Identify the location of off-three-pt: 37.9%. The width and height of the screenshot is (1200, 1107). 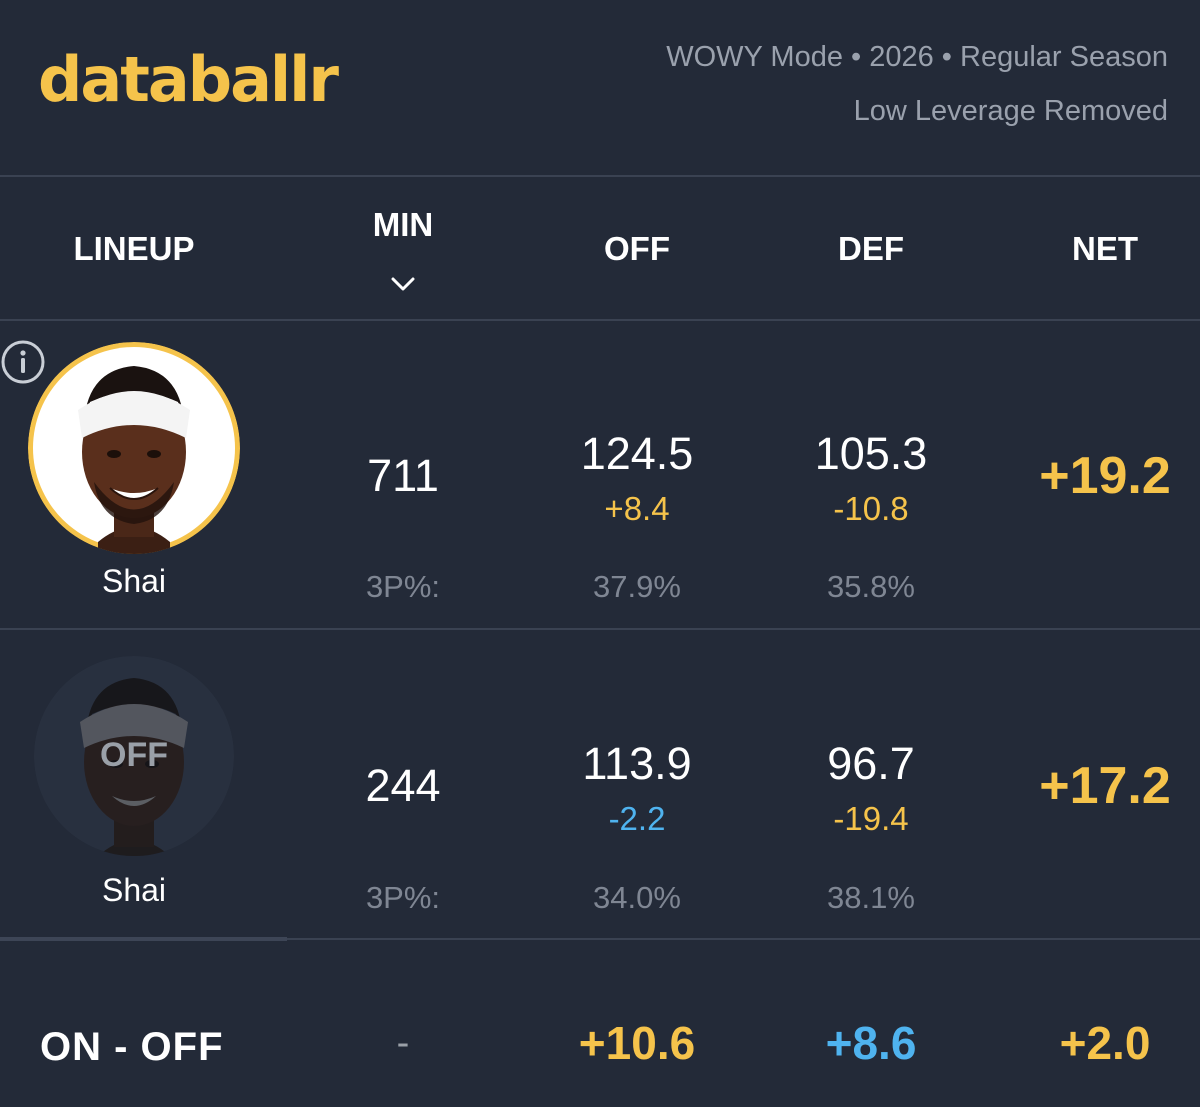
(637, 586).